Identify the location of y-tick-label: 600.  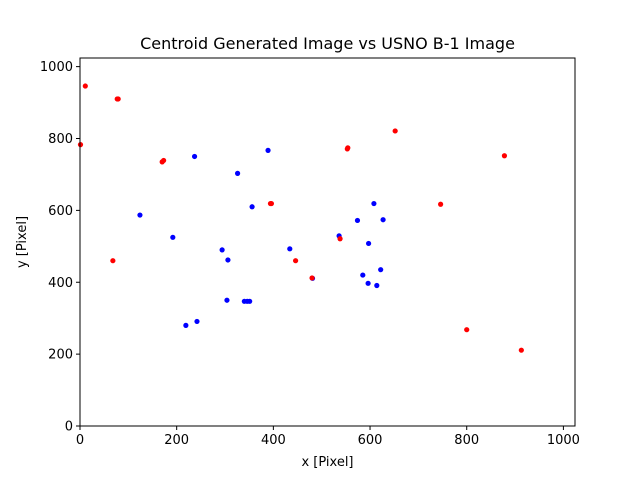
(60, 211).